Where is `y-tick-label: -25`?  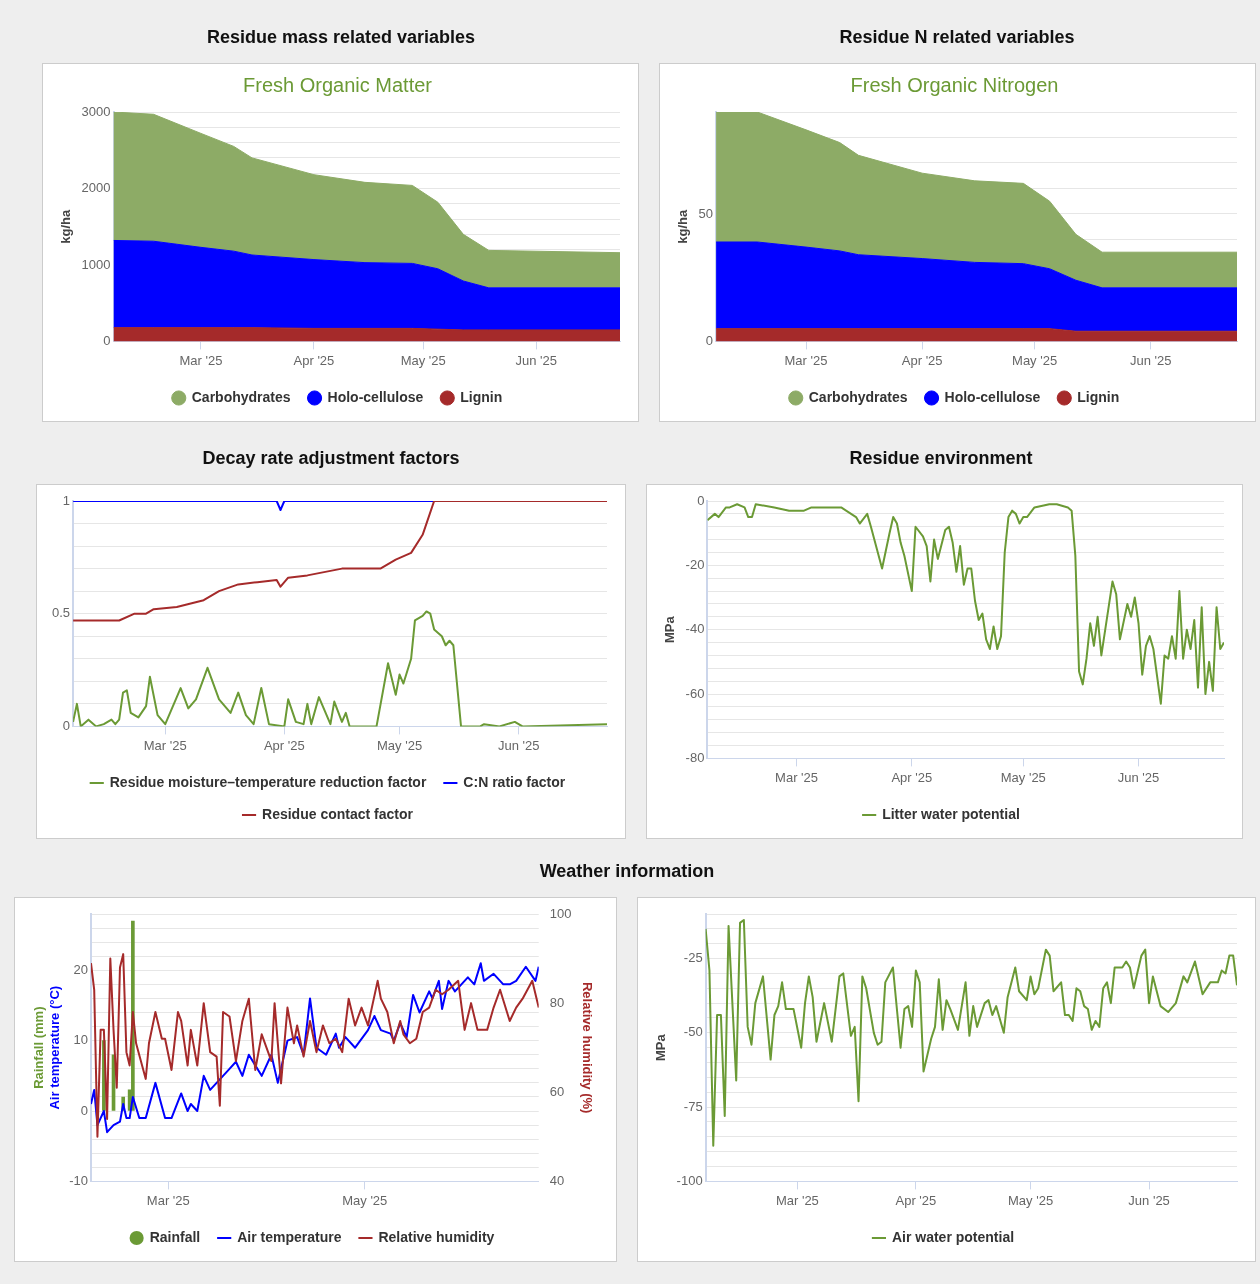 y-tick-label: -25 is located at coordinates (693, 958).